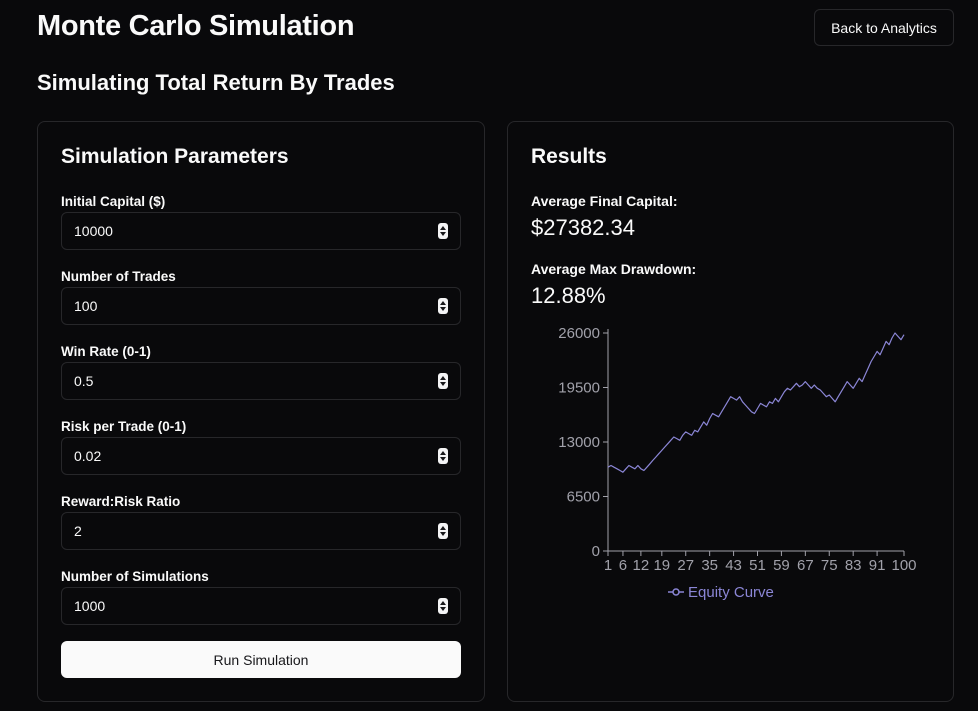  What do you see at coordinates (756, 402) in the screenshot?
I see `equity-curve-line` at bounding box center [756, 402].